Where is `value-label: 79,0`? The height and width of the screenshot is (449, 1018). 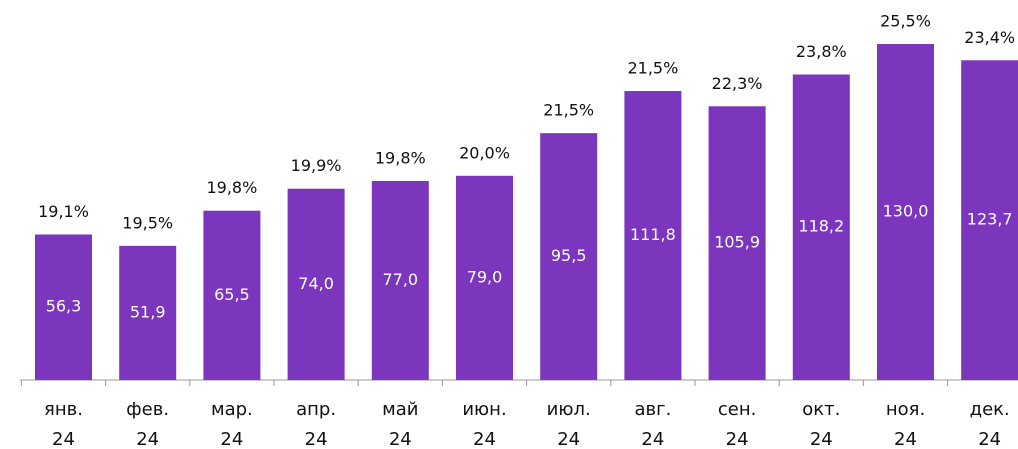 value-label: 79,0 is located at coordinates (485, 276).